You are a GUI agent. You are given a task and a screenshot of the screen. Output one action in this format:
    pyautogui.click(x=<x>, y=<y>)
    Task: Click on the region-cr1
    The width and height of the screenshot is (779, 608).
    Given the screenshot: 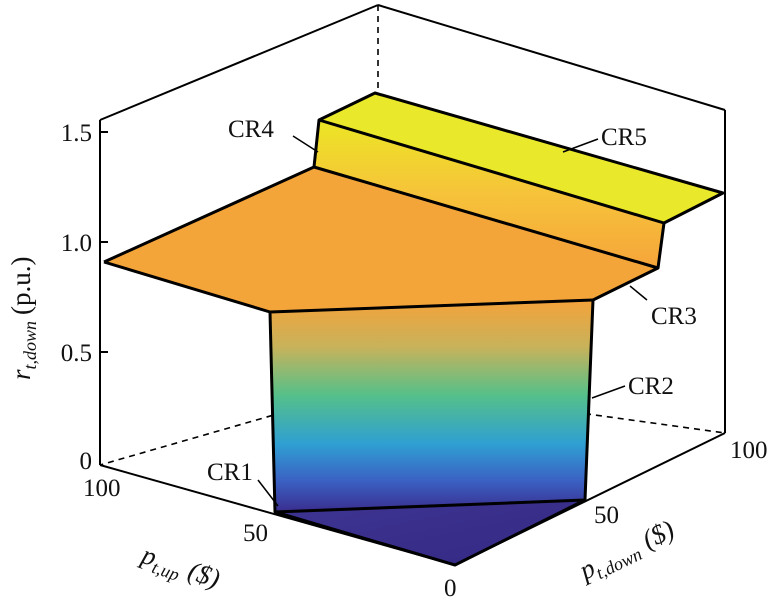 What is the action you would take?
    pyautogui.click(x=430, y=532)
    